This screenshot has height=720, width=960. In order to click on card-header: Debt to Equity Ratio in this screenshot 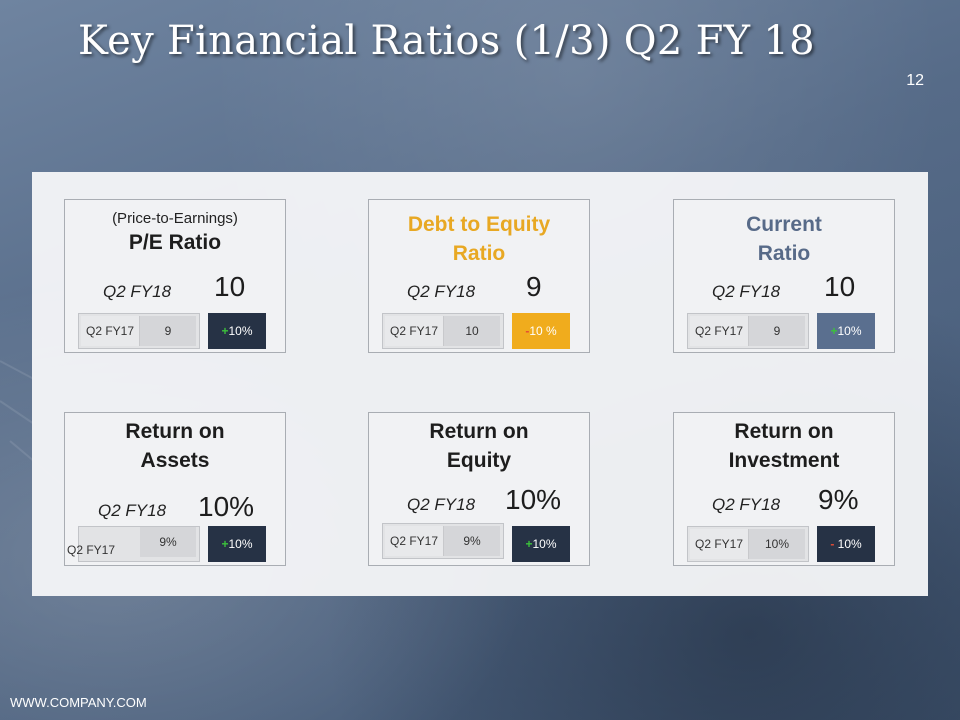, I will do `click(479, 239)`.